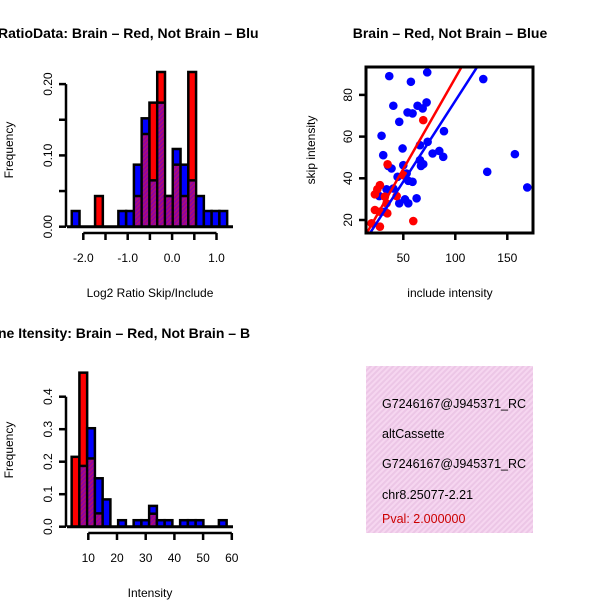  What do you see at coordinates (450, 33) in the screenshot?
I see `chart-title: Brain – Red, Not Brain – Blue` at bounding box center [450, 33].